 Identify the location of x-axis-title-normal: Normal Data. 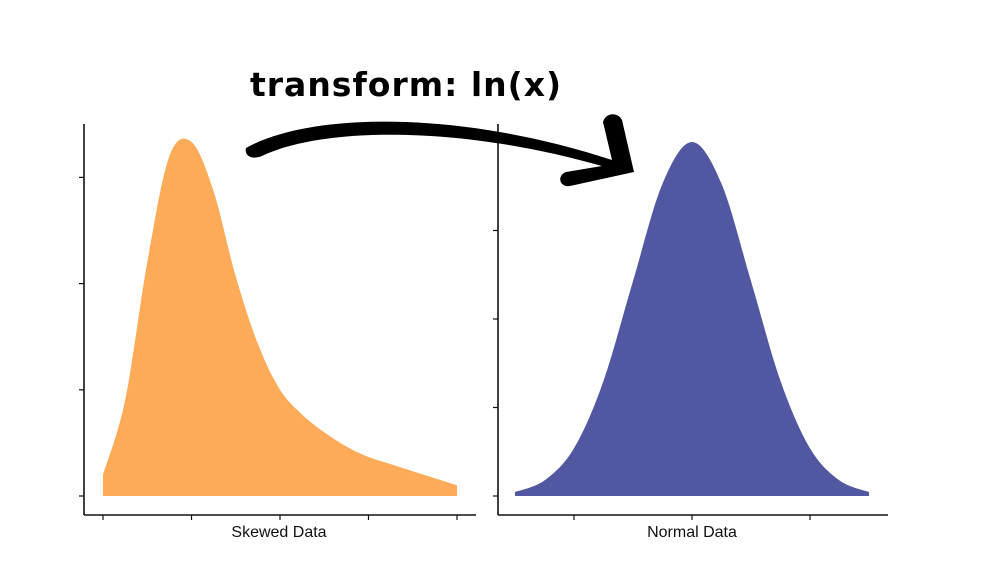
(692, 532).